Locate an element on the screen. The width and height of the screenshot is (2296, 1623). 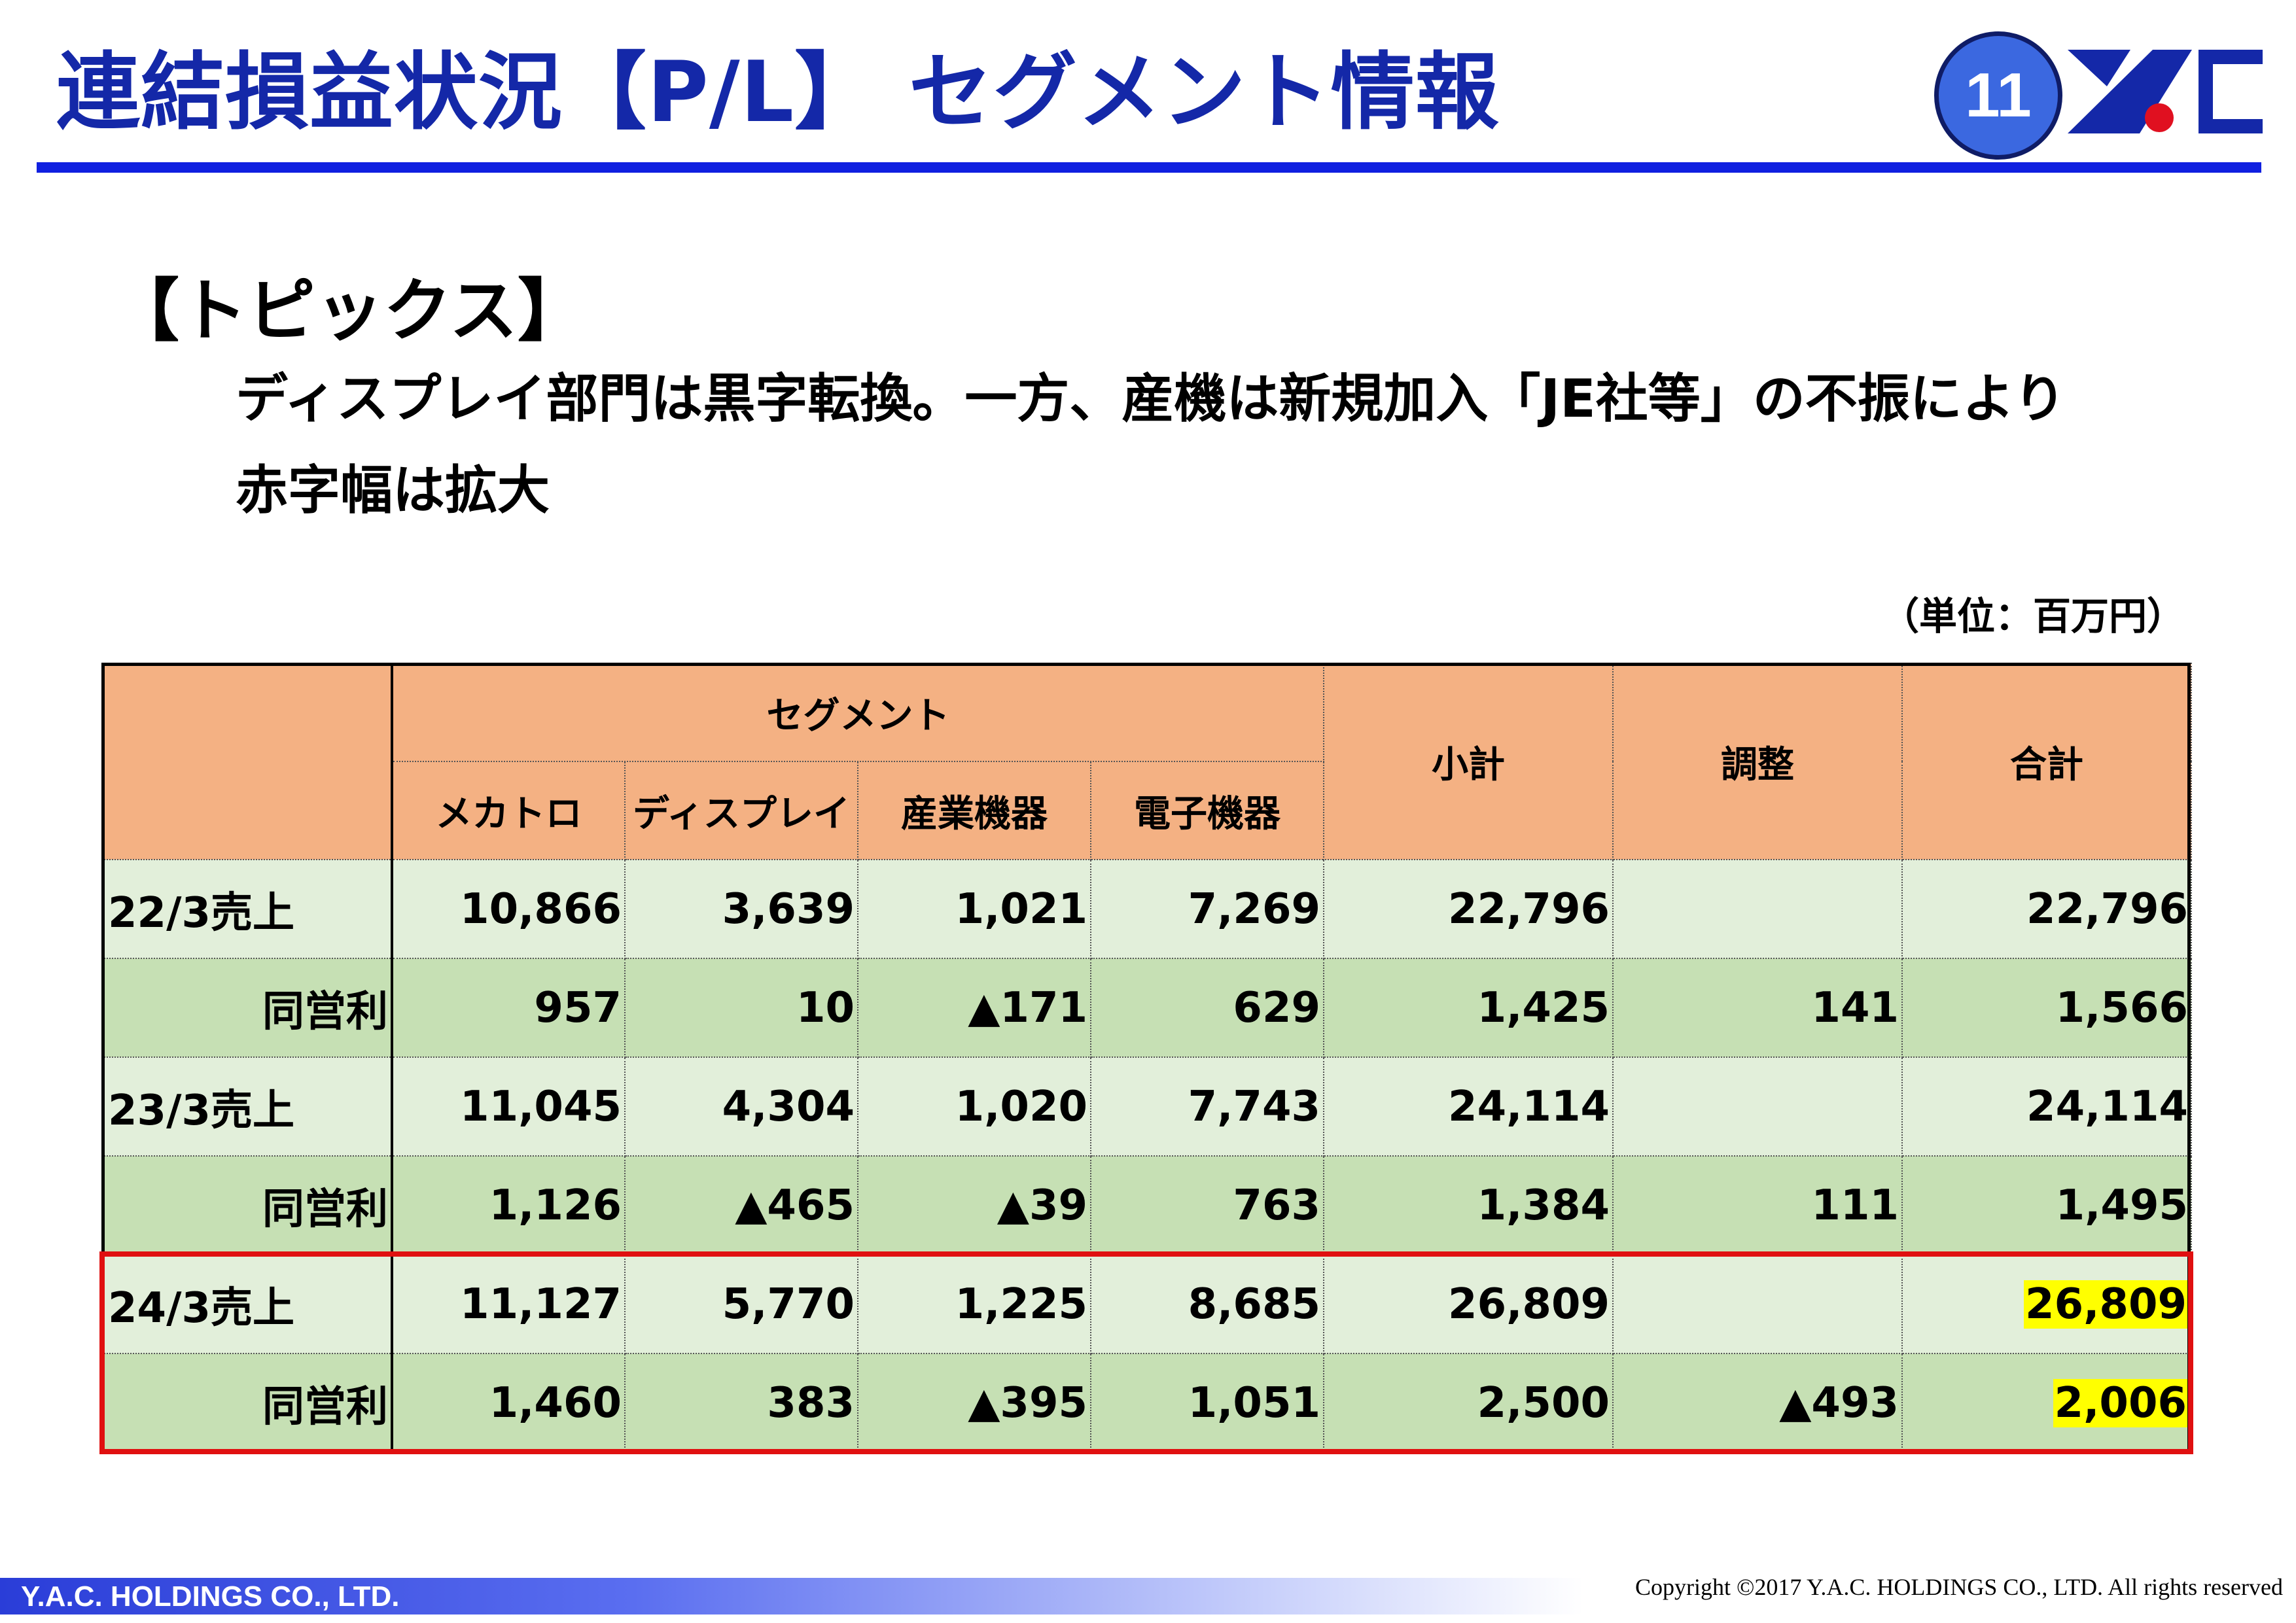
cell-value: 5,770 is located at coordinates (741, 1304).